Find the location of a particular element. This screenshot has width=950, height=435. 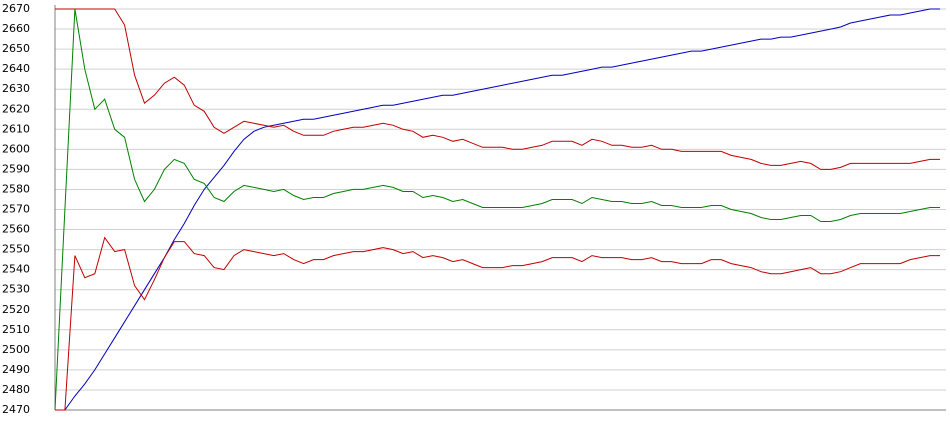

y-tick-label: 2520 is located at coordinates (16, 309).